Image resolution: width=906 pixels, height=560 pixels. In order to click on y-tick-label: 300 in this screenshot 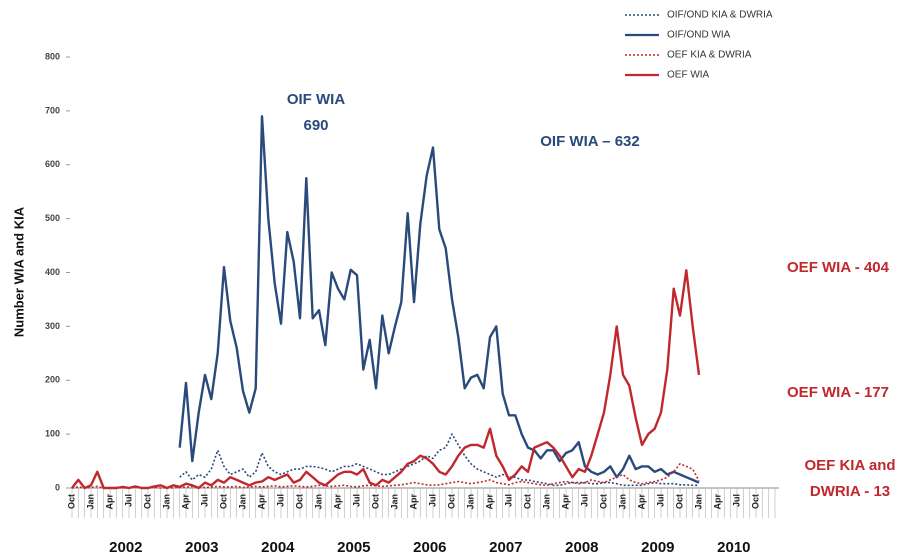, I will do `click(52, 326)`.